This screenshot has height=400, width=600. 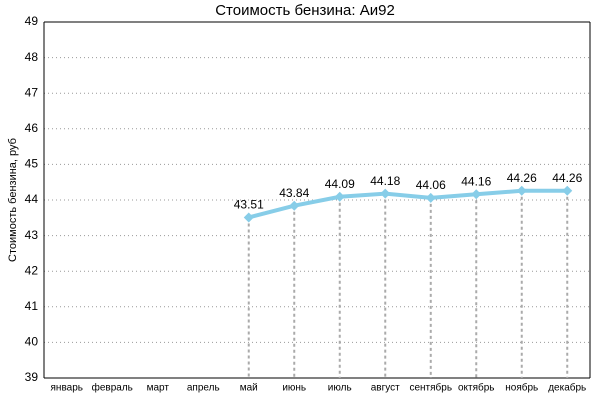 What do you see at coordinates (67, 388) in the screenshot?
I see `x-tick-label: январь` at bounding box center [67, 388].